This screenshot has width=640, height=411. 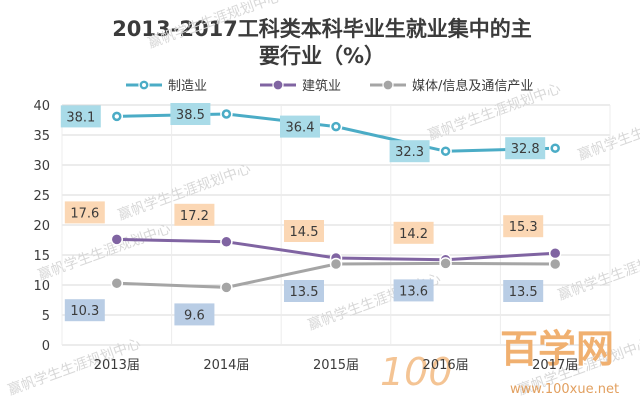 What do you see at coordinates (416, 372) in the screenshot?
I see `logo-digits: 100` at bounding box center [416, 372].